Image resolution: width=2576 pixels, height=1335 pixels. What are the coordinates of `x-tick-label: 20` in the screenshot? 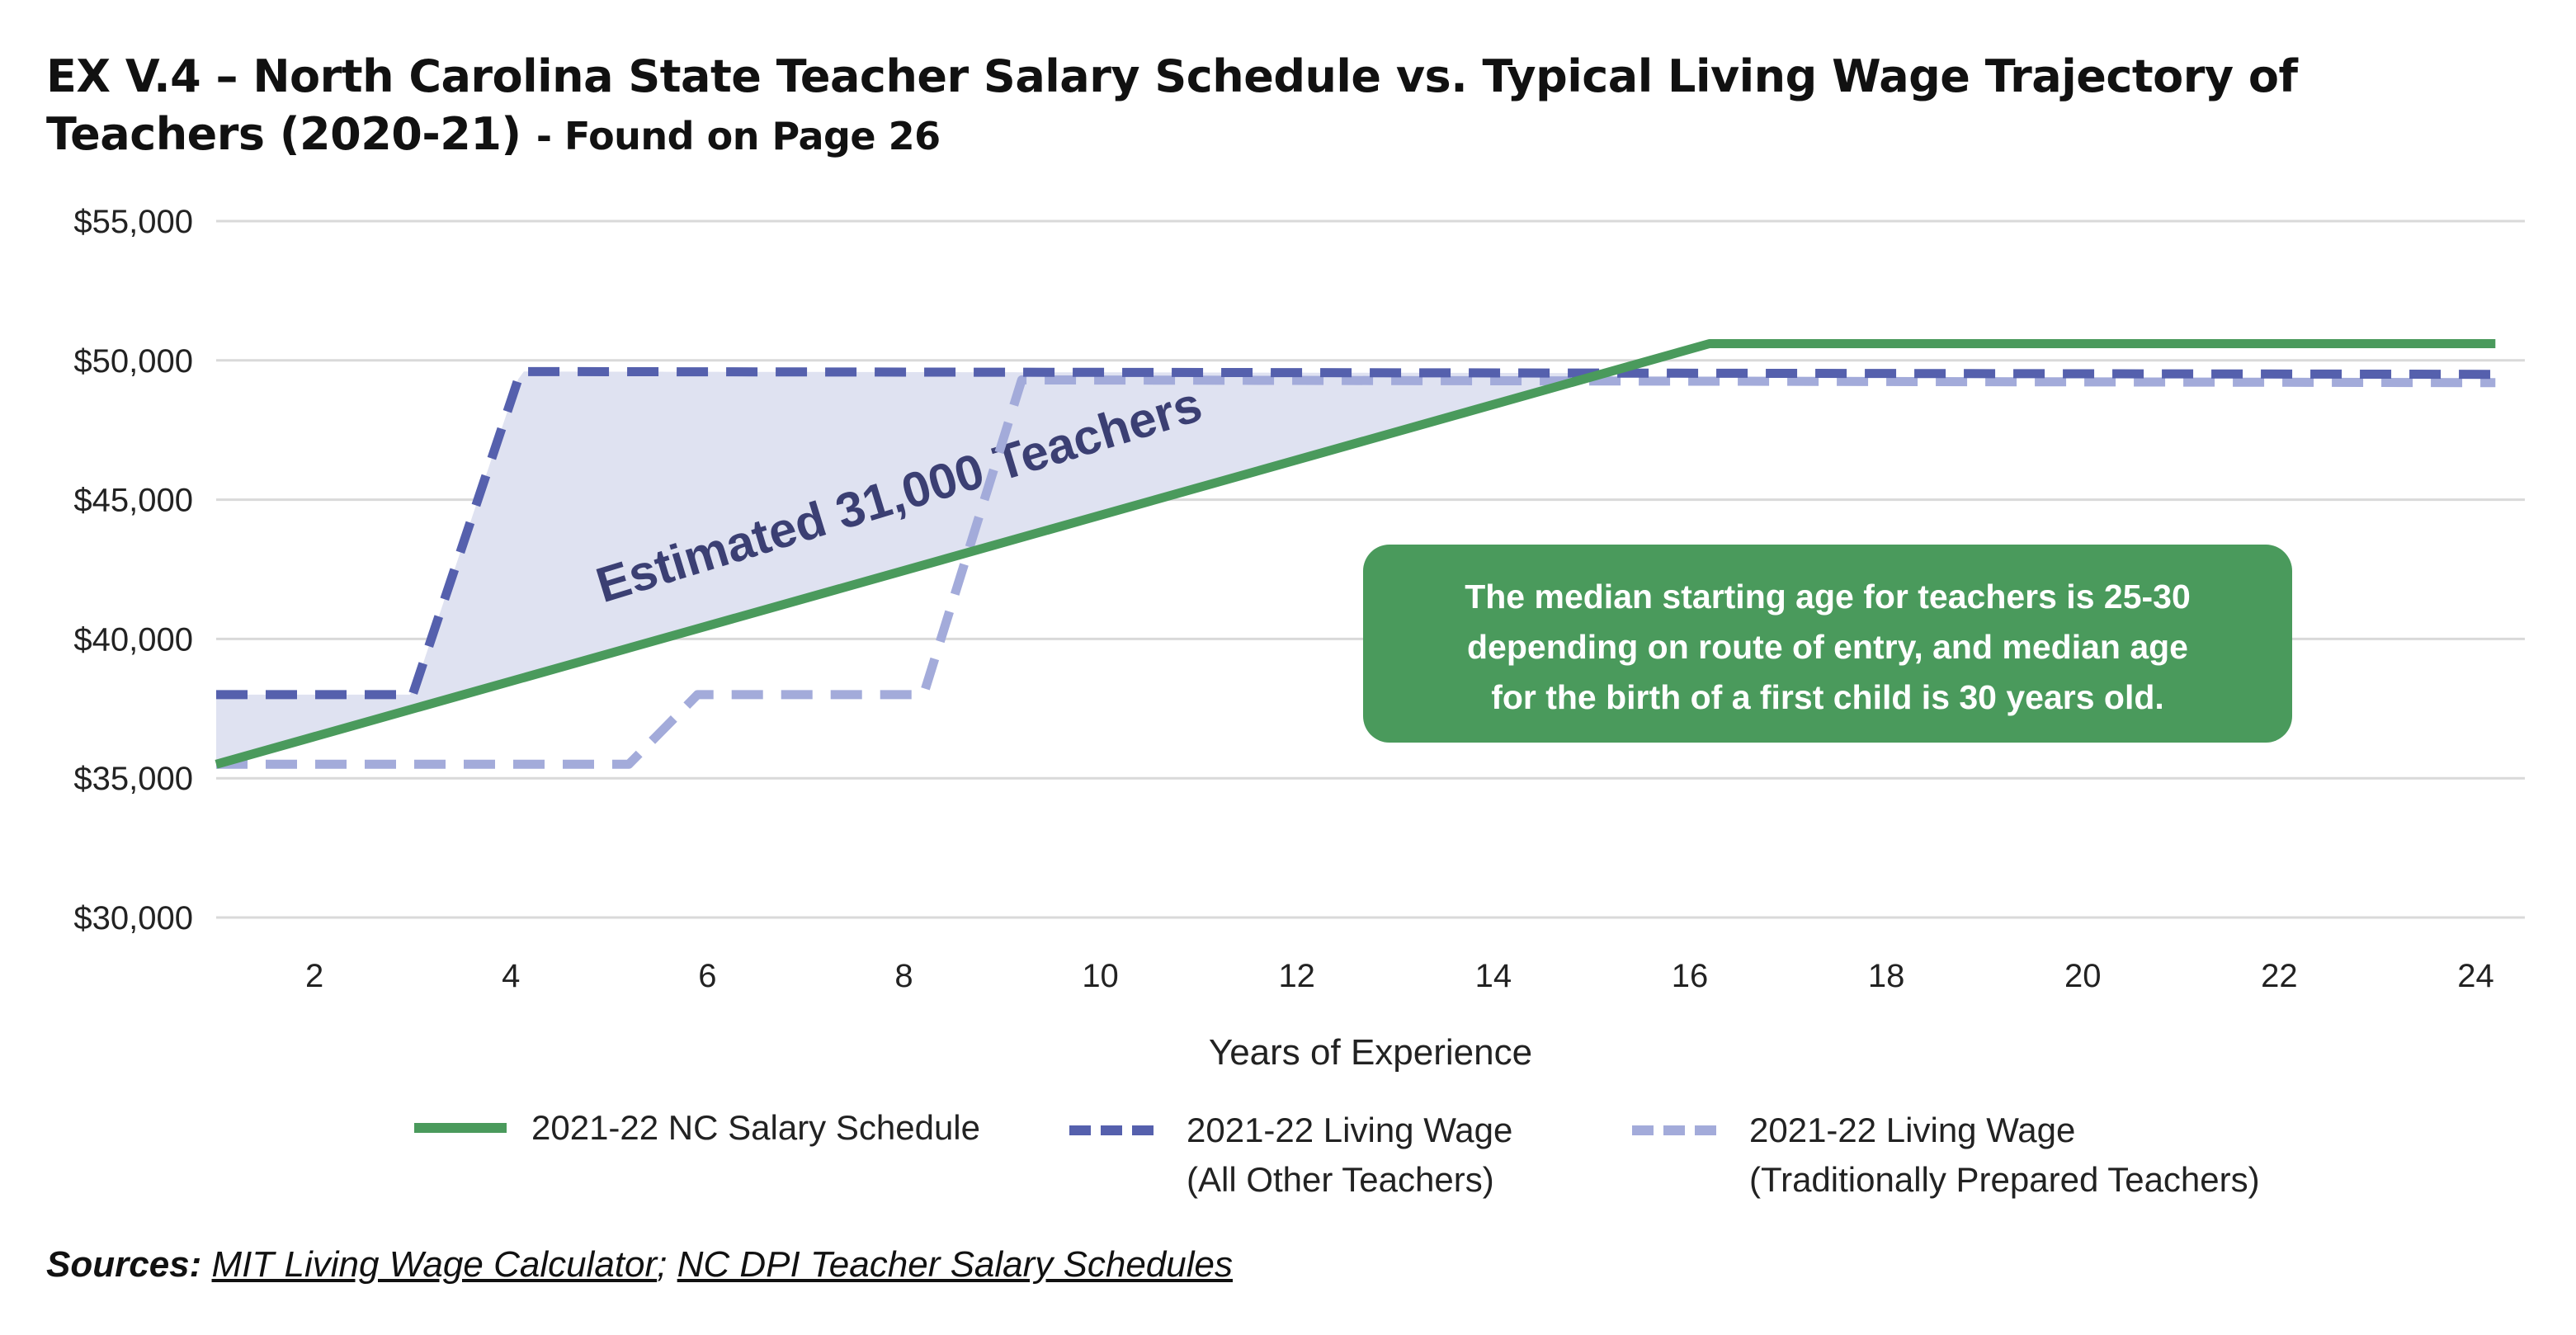 It's located at (2083, 976).